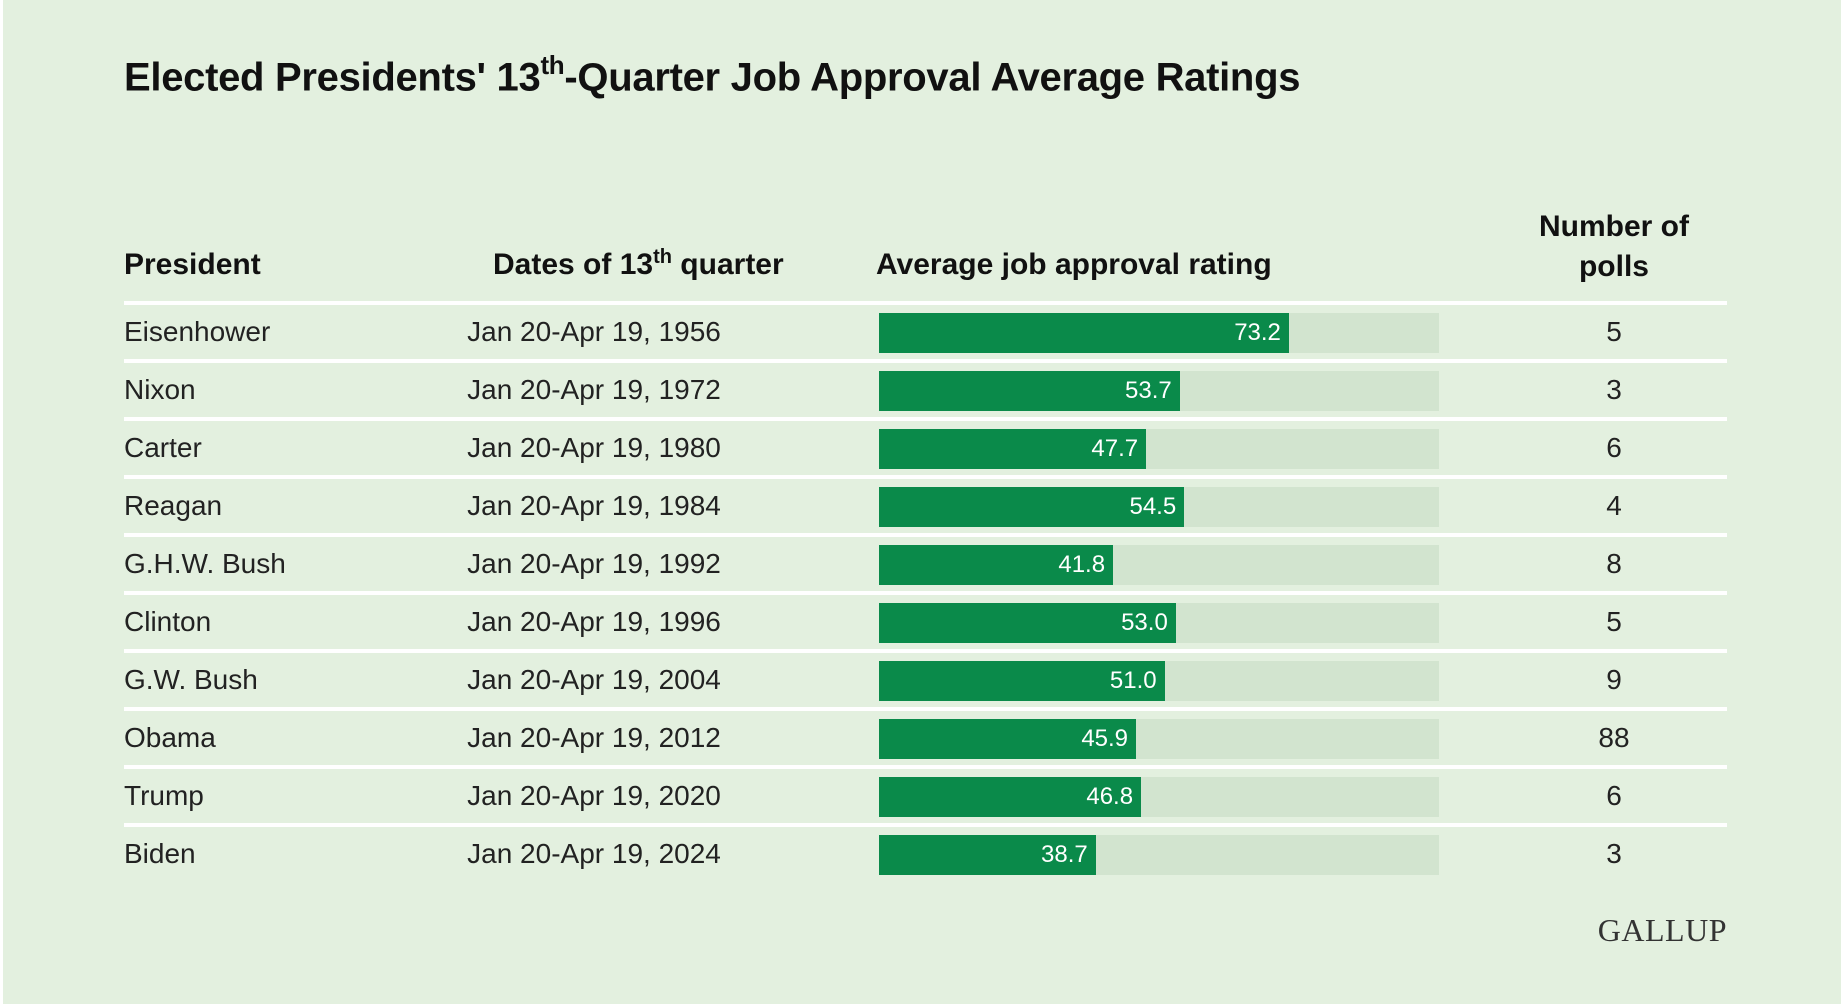 Image resolution: width=1844 pixels, height=1004 pixels. I want to click on poll-count: 8, so click(1614, 563).